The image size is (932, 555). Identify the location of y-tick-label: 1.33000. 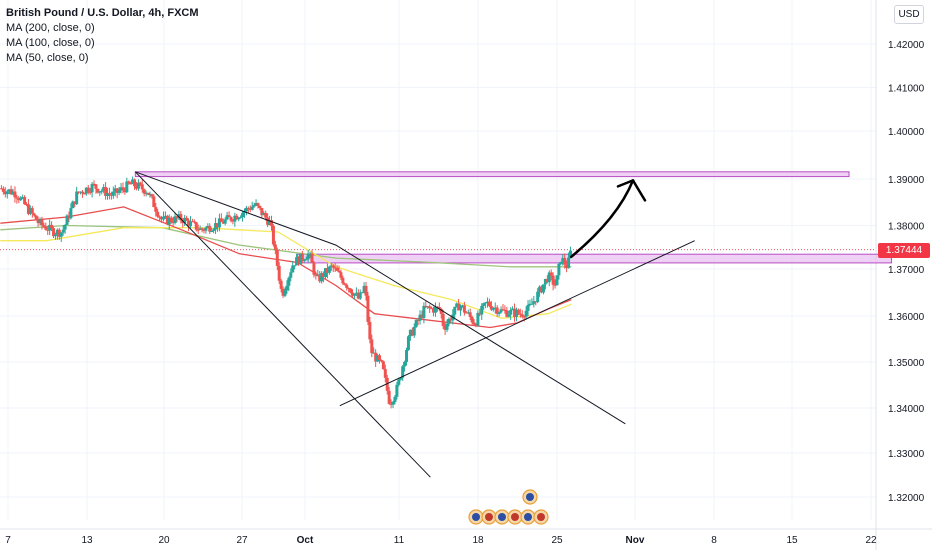
(906, 454).